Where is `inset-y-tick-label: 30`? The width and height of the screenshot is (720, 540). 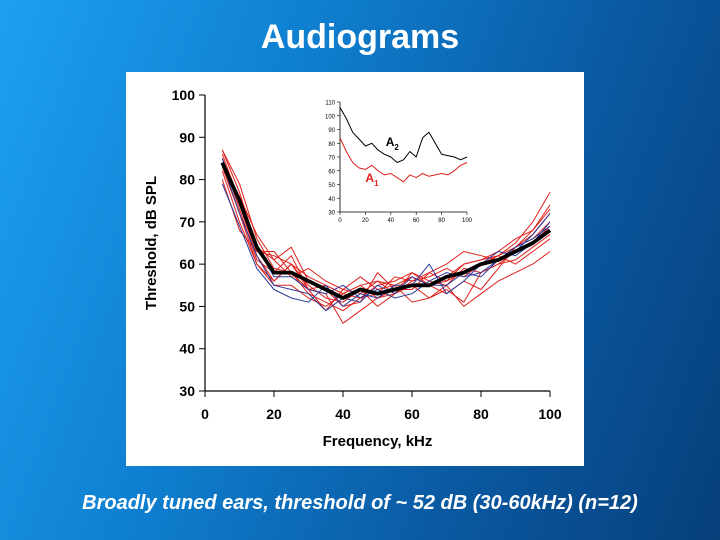 inset-y-tick-label: 30 is located at coordinates (331, 214).